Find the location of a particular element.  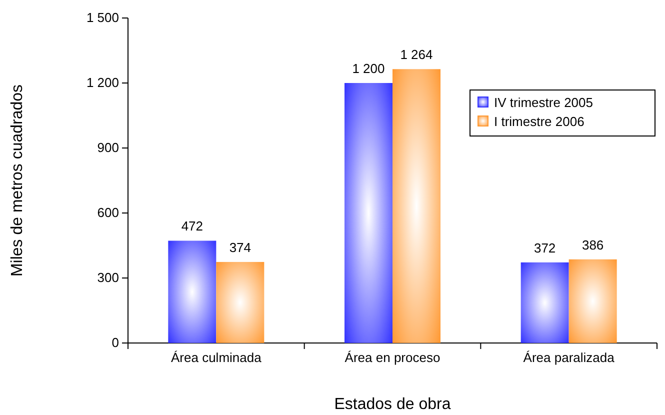

y-tick-label: 1 200 is located at coordinates (102, 82).